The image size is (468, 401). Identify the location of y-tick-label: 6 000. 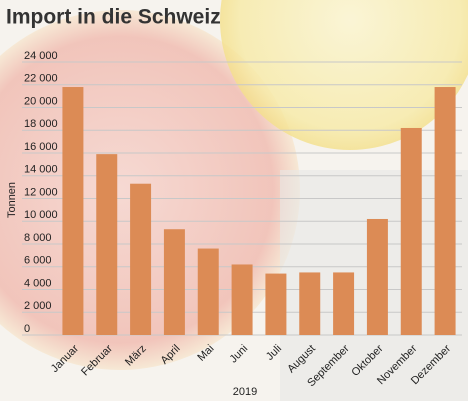
(38, 261).